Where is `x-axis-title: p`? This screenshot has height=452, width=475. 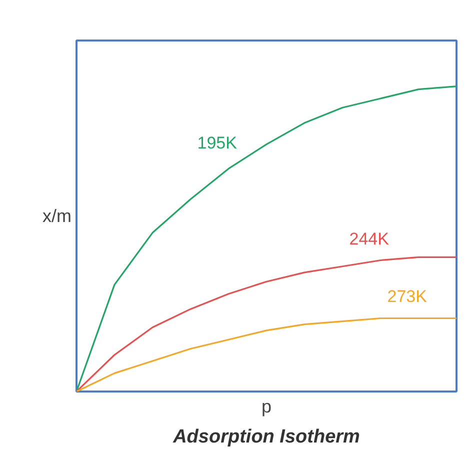 x-axis-title: p is located at coordinates (266, 406).